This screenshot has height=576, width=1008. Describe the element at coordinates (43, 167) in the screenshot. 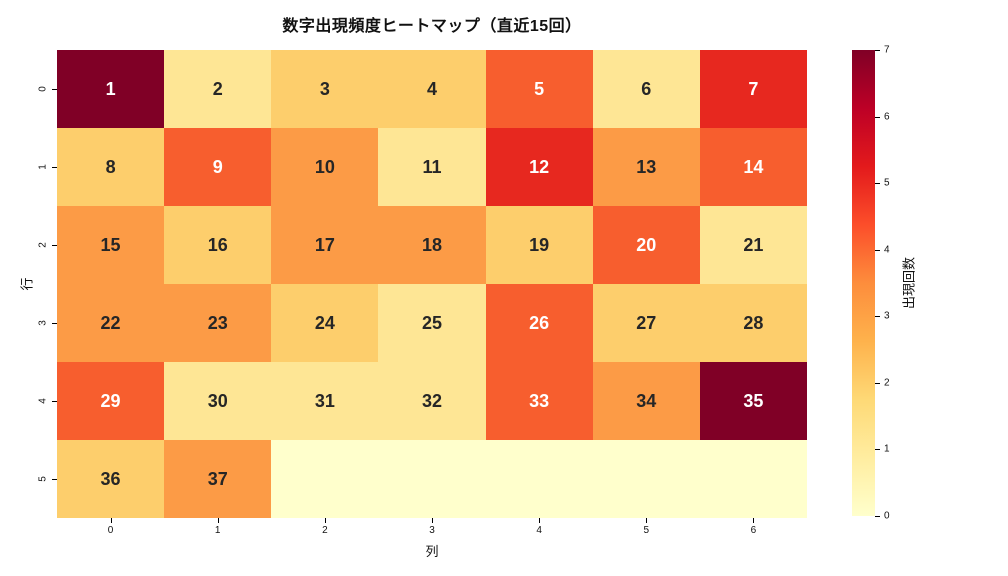

I see `y-tick-label: 1` at that location.